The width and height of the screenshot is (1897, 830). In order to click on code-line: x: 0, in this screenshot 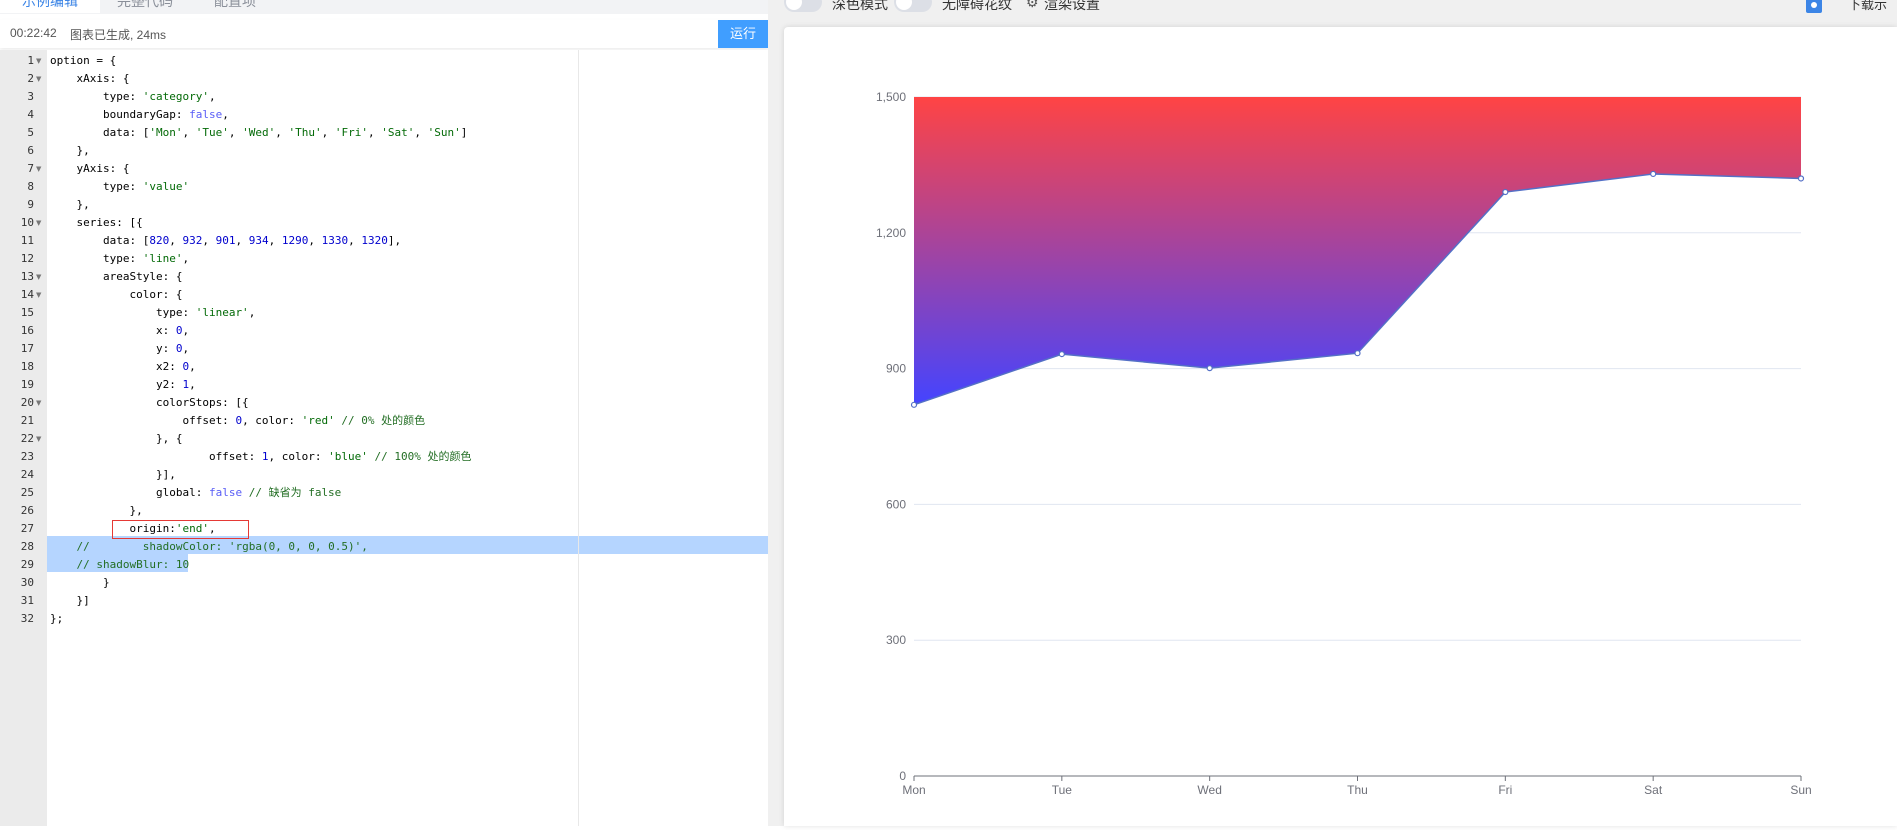, I will do `click(120, 330)`.